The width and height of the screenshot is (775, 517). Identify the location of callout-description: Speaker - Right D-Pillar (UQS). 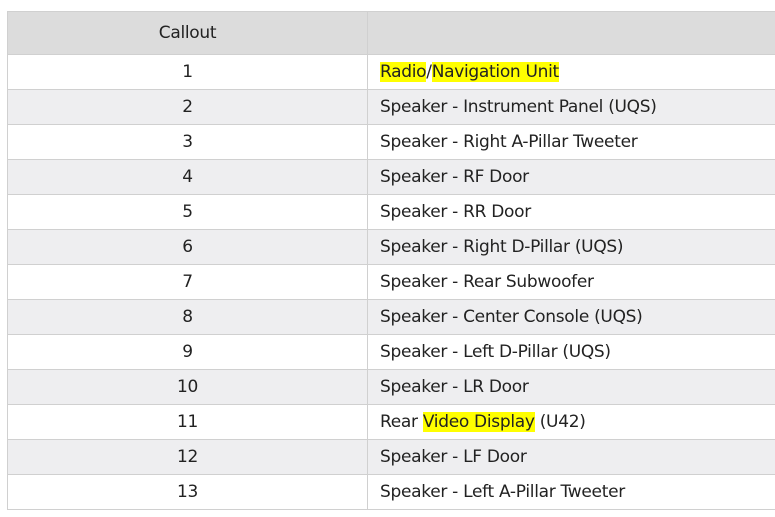
(571, 247).